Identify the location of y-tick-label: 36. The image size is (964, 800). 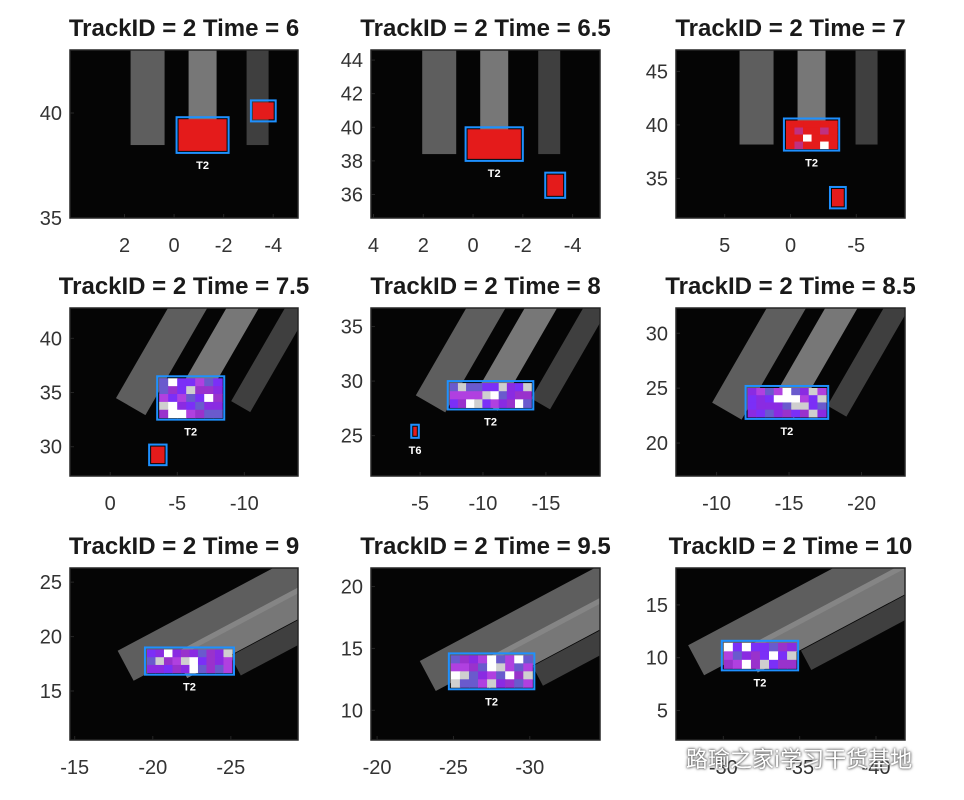
(352, 195).